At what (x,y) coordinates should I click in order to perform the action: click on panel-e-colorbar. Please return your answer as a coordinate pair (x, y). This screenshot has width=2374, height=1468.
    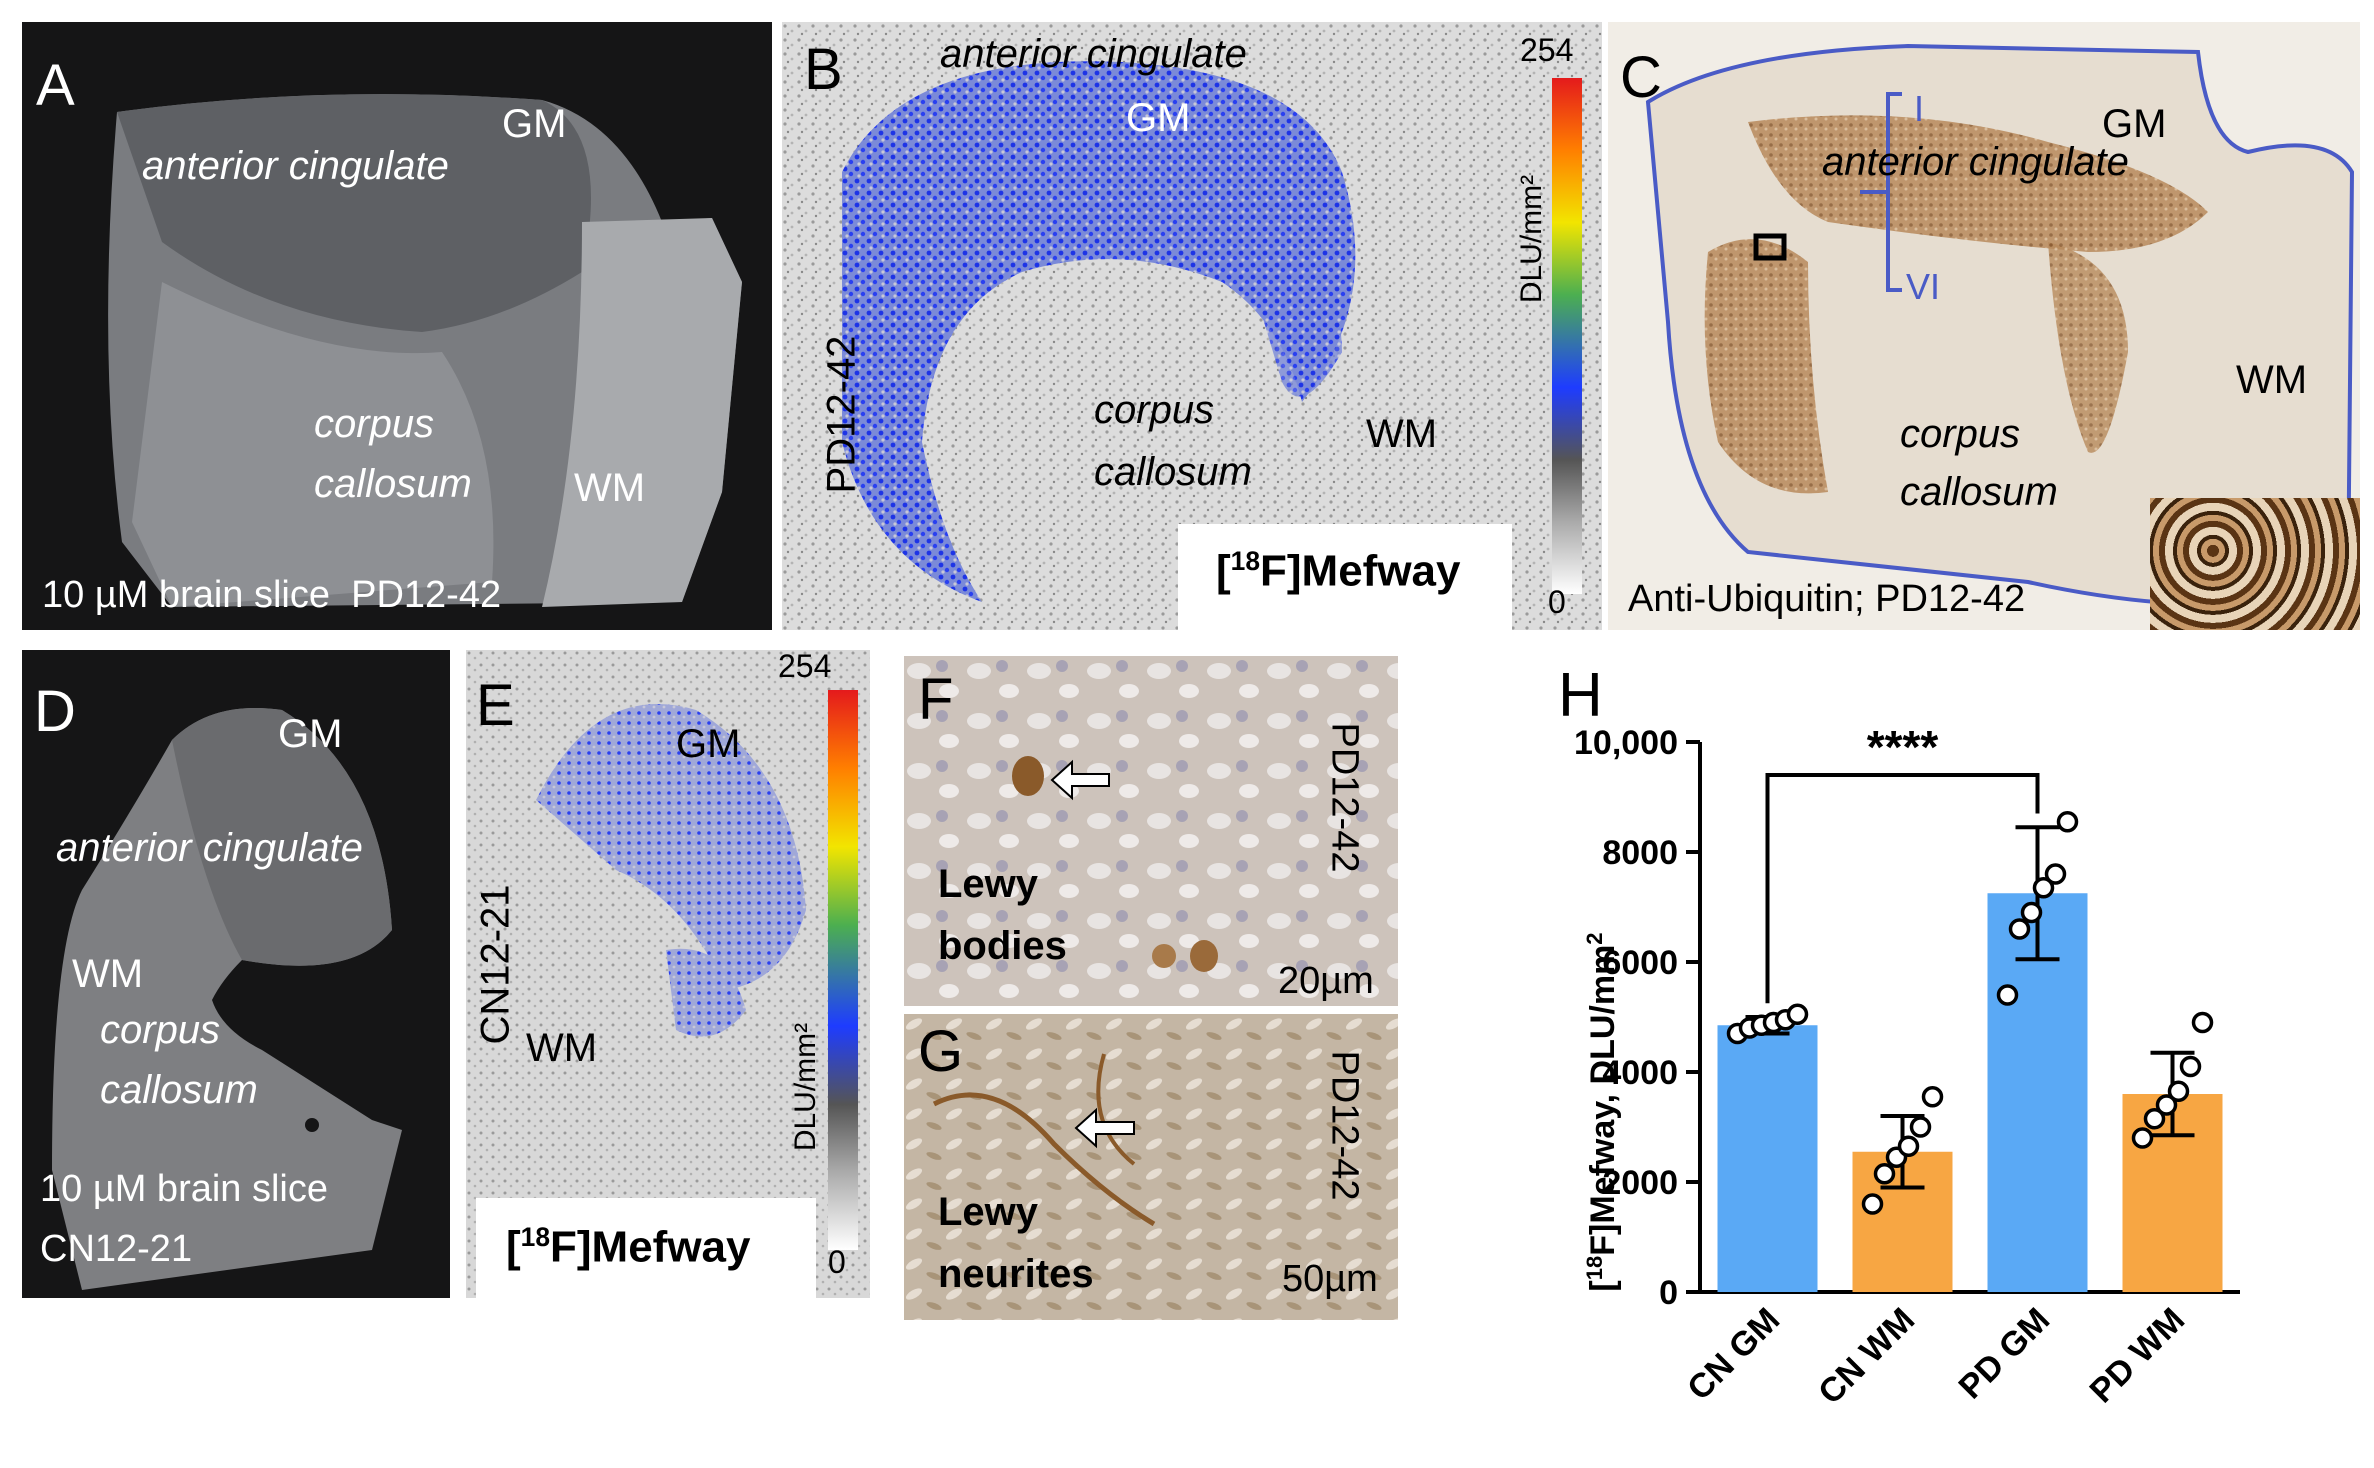
    Looking at the image, I should click on (843, 970).